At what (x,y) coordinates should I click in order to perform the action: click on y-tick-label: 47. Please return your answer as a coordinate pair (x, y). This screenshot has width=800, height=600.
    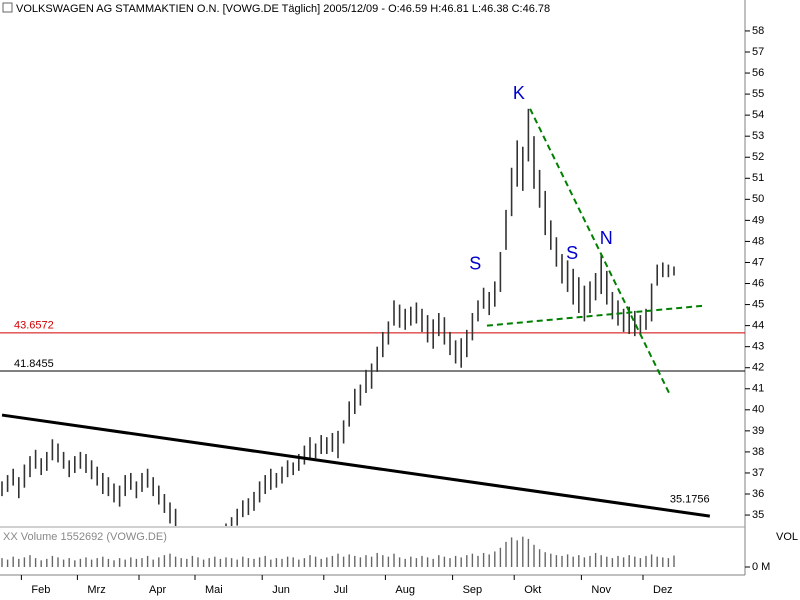
    Looking at the image, I should click on (758, 262).